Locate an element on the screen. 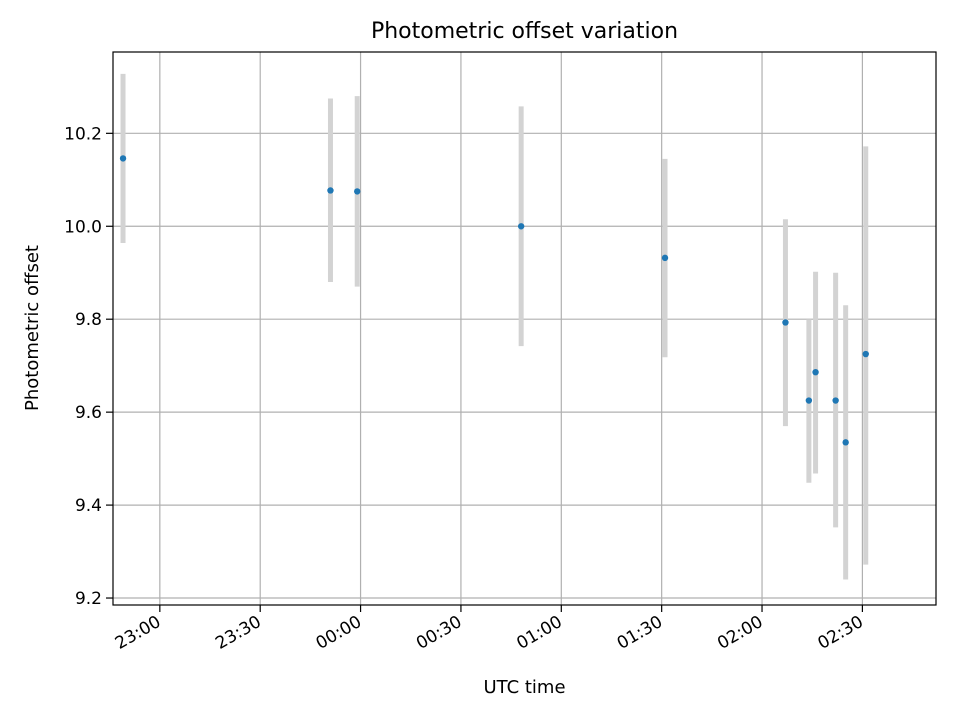 Image resolution: width=960 pixels, height=724 pixels. chart-title: Photometric offset variation is located at coordinates (524, 31).